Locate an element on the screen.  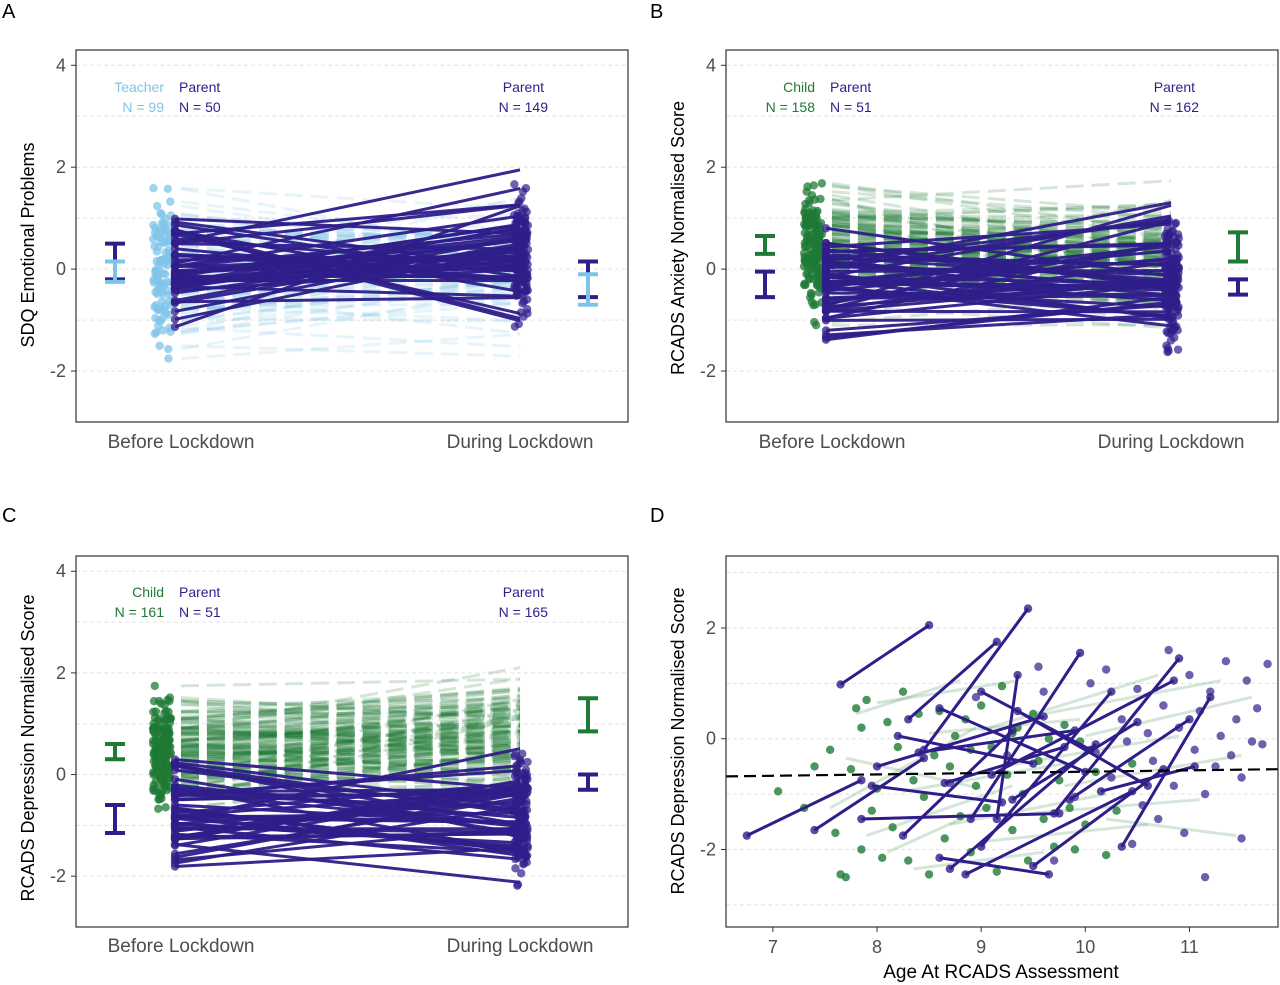
panel-b-xtick-during: During Lockdown is located at coordinates (1171, 442).